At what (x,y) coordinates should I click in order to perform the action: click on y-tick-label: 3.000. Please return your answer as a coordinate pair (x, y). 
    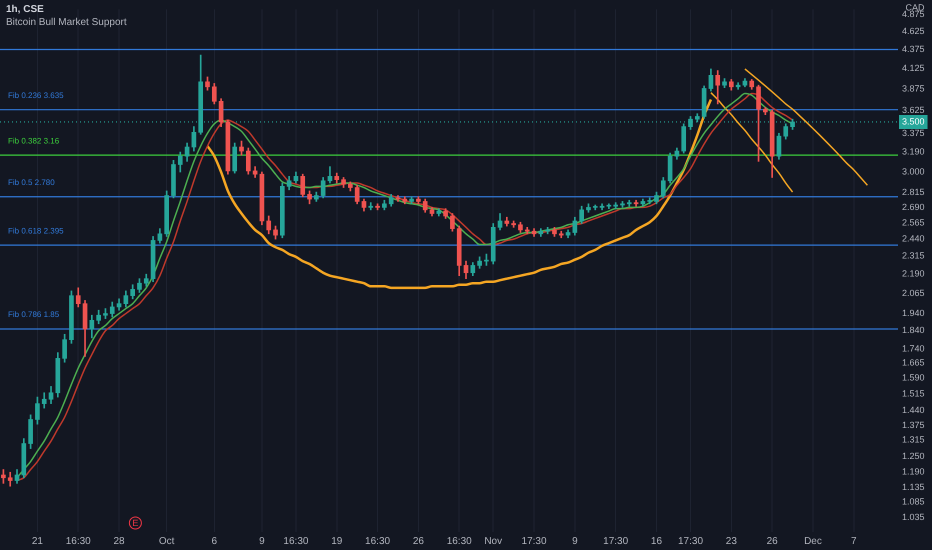
    Looking at the image, I should click on (913, 171).